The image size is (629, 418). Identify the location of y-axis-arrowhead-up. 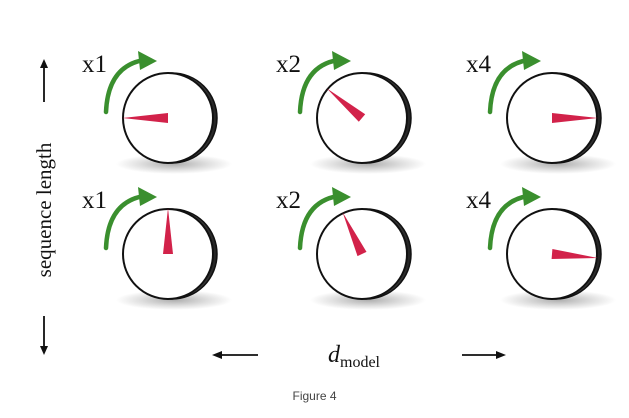
(44, 63).